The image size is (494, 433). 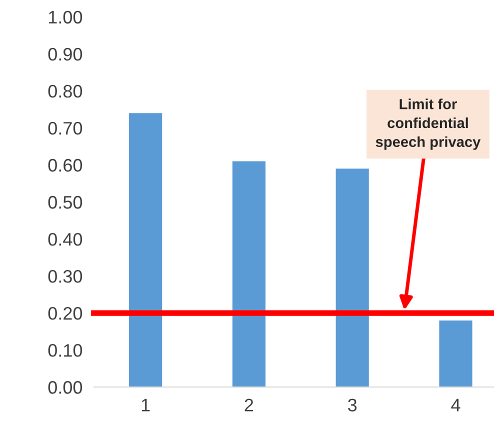 What do you see at coordinates (249, 405) in the screenshot?
I see `x-tick-label: 2` at bounding box center [249, 405].